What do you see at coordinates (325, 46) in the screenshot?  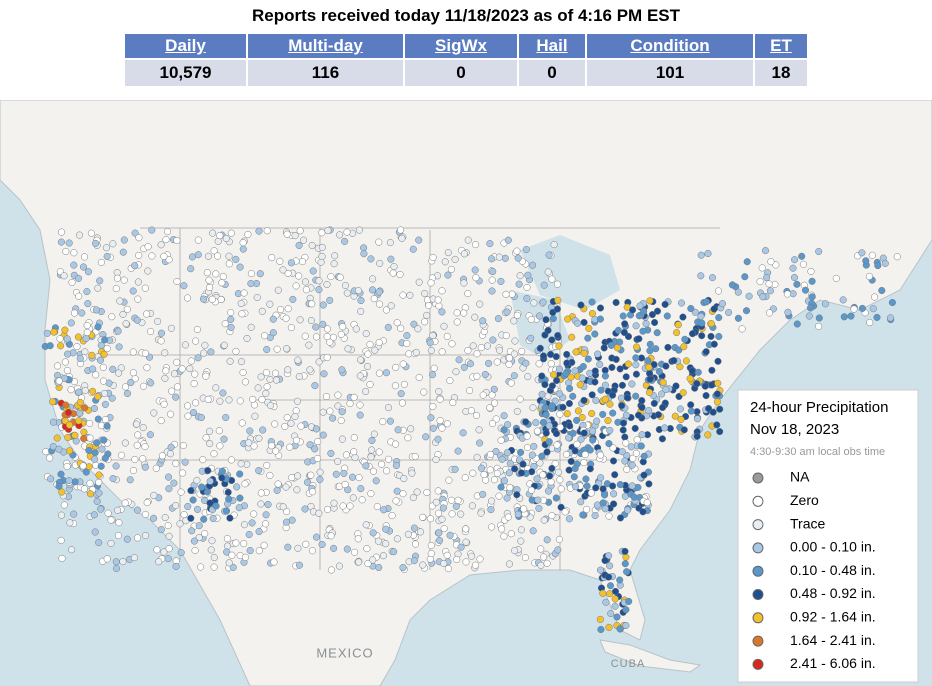 I see `column-header: Multi-day` at bounding box center [325, 46].